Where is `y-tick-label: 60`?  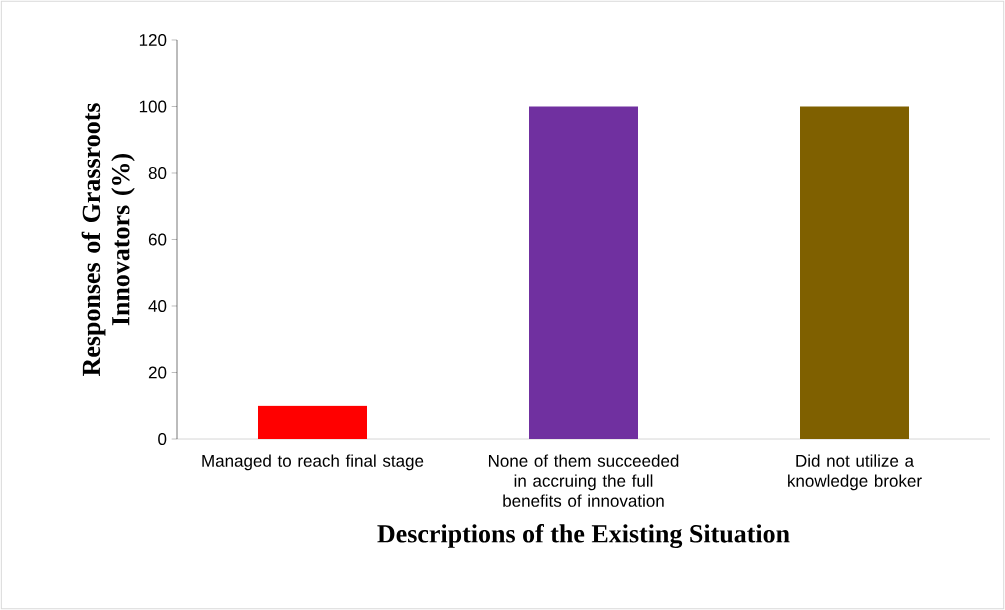
y-tick-label: 60 is located at coordinates (157, 239).